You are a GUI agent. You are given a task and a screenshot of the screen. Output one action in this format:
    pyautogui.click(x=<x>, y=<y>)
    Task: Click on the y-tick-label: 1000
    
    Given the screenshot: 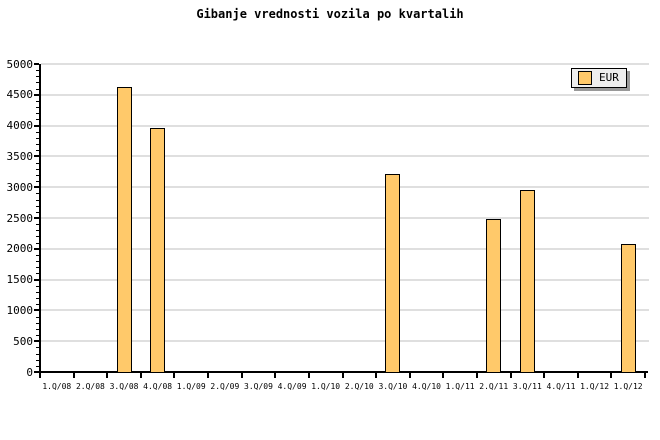 What is the action you would take?
    pyautogui.click(x=20, y=310)
    